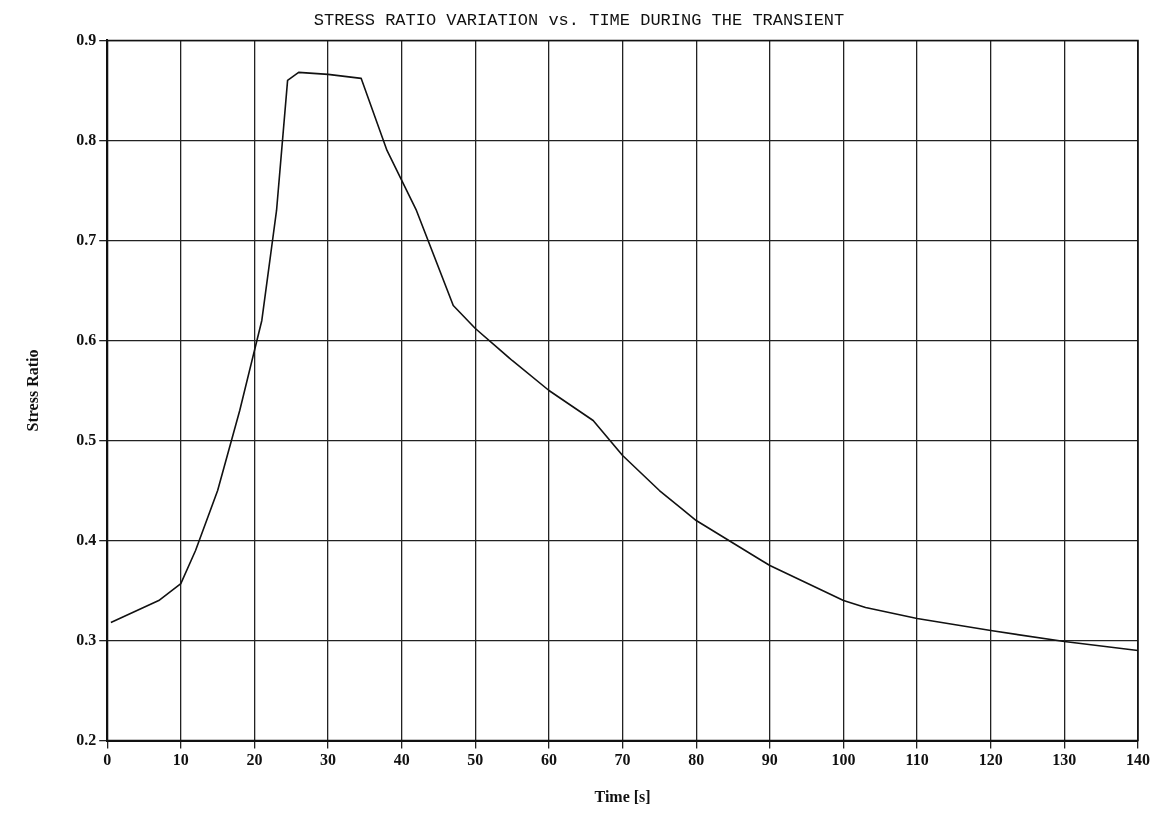 The height and width of the screenshot is (821, 1168). What do you see at coordinates (1138, 760) in the screenshot?
I see `x-tick-label: 140` at bounding box center [1138, 760].